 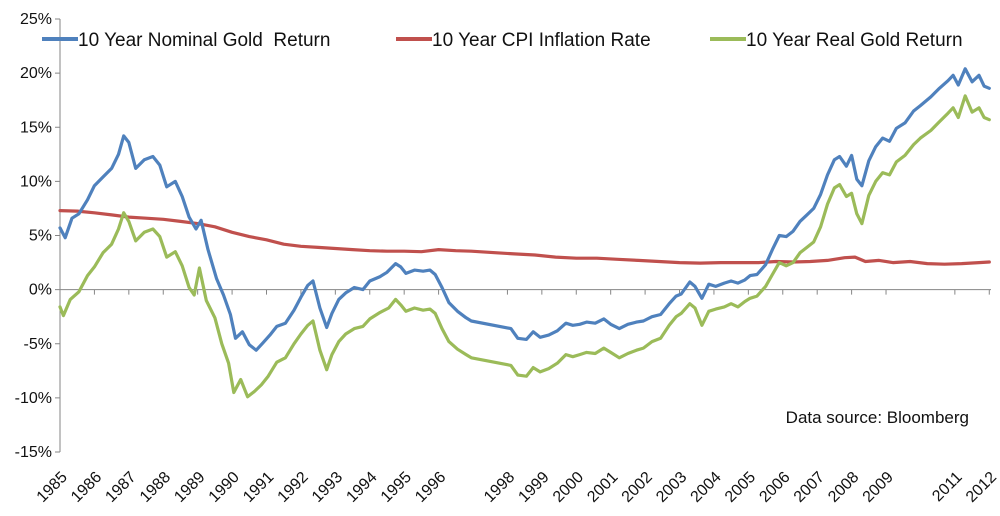 What do you see at coordinates (40, 236) in the screenshot?
I see `y-tick-label: 5%` at bounding box center [40, 236].